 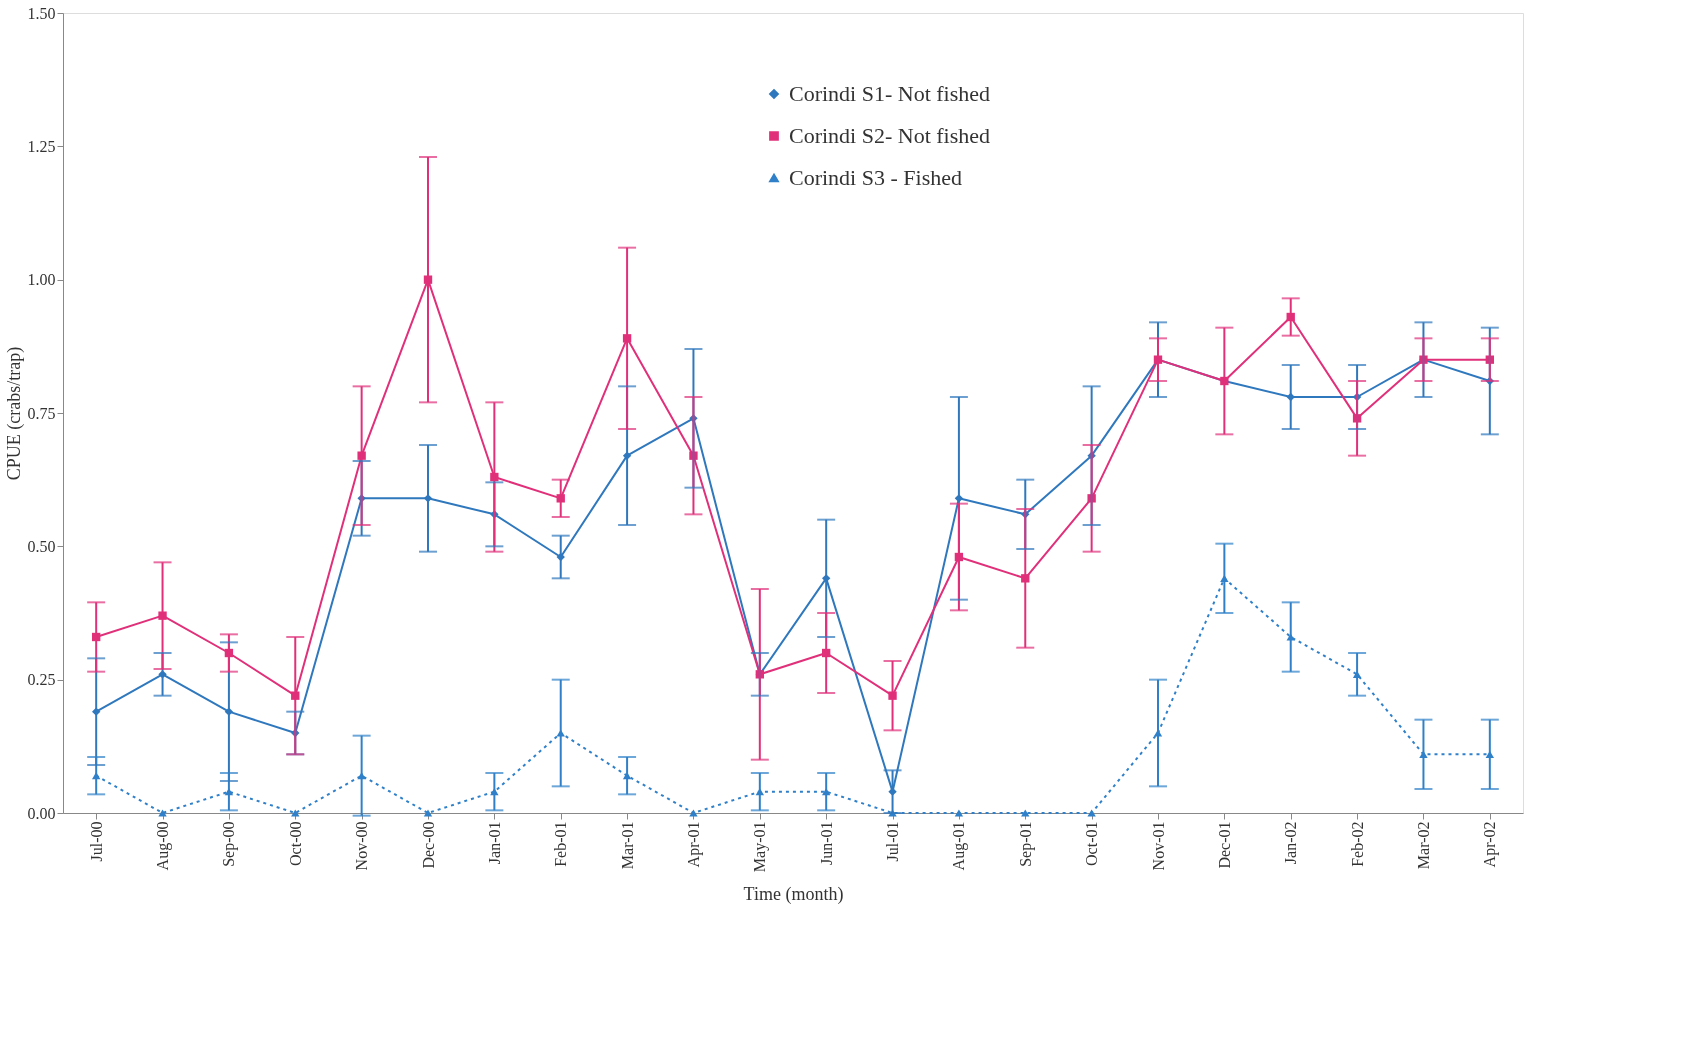 I want to click on y-axis-title: CPUE (crabs/trap), so click(x=14, y=413).